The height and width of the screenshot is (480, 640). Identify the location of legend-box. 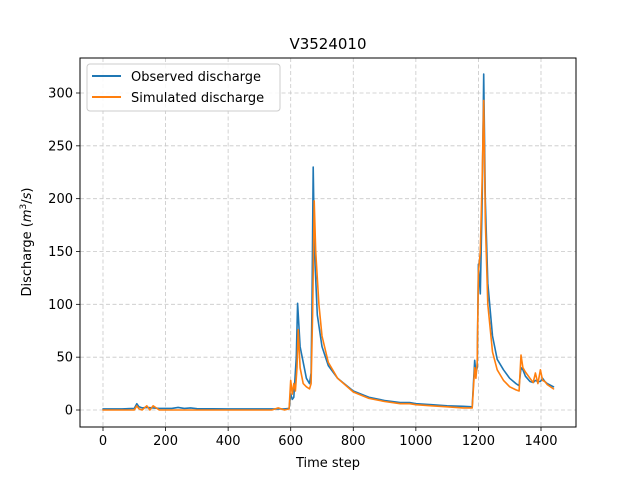
(183, 87).